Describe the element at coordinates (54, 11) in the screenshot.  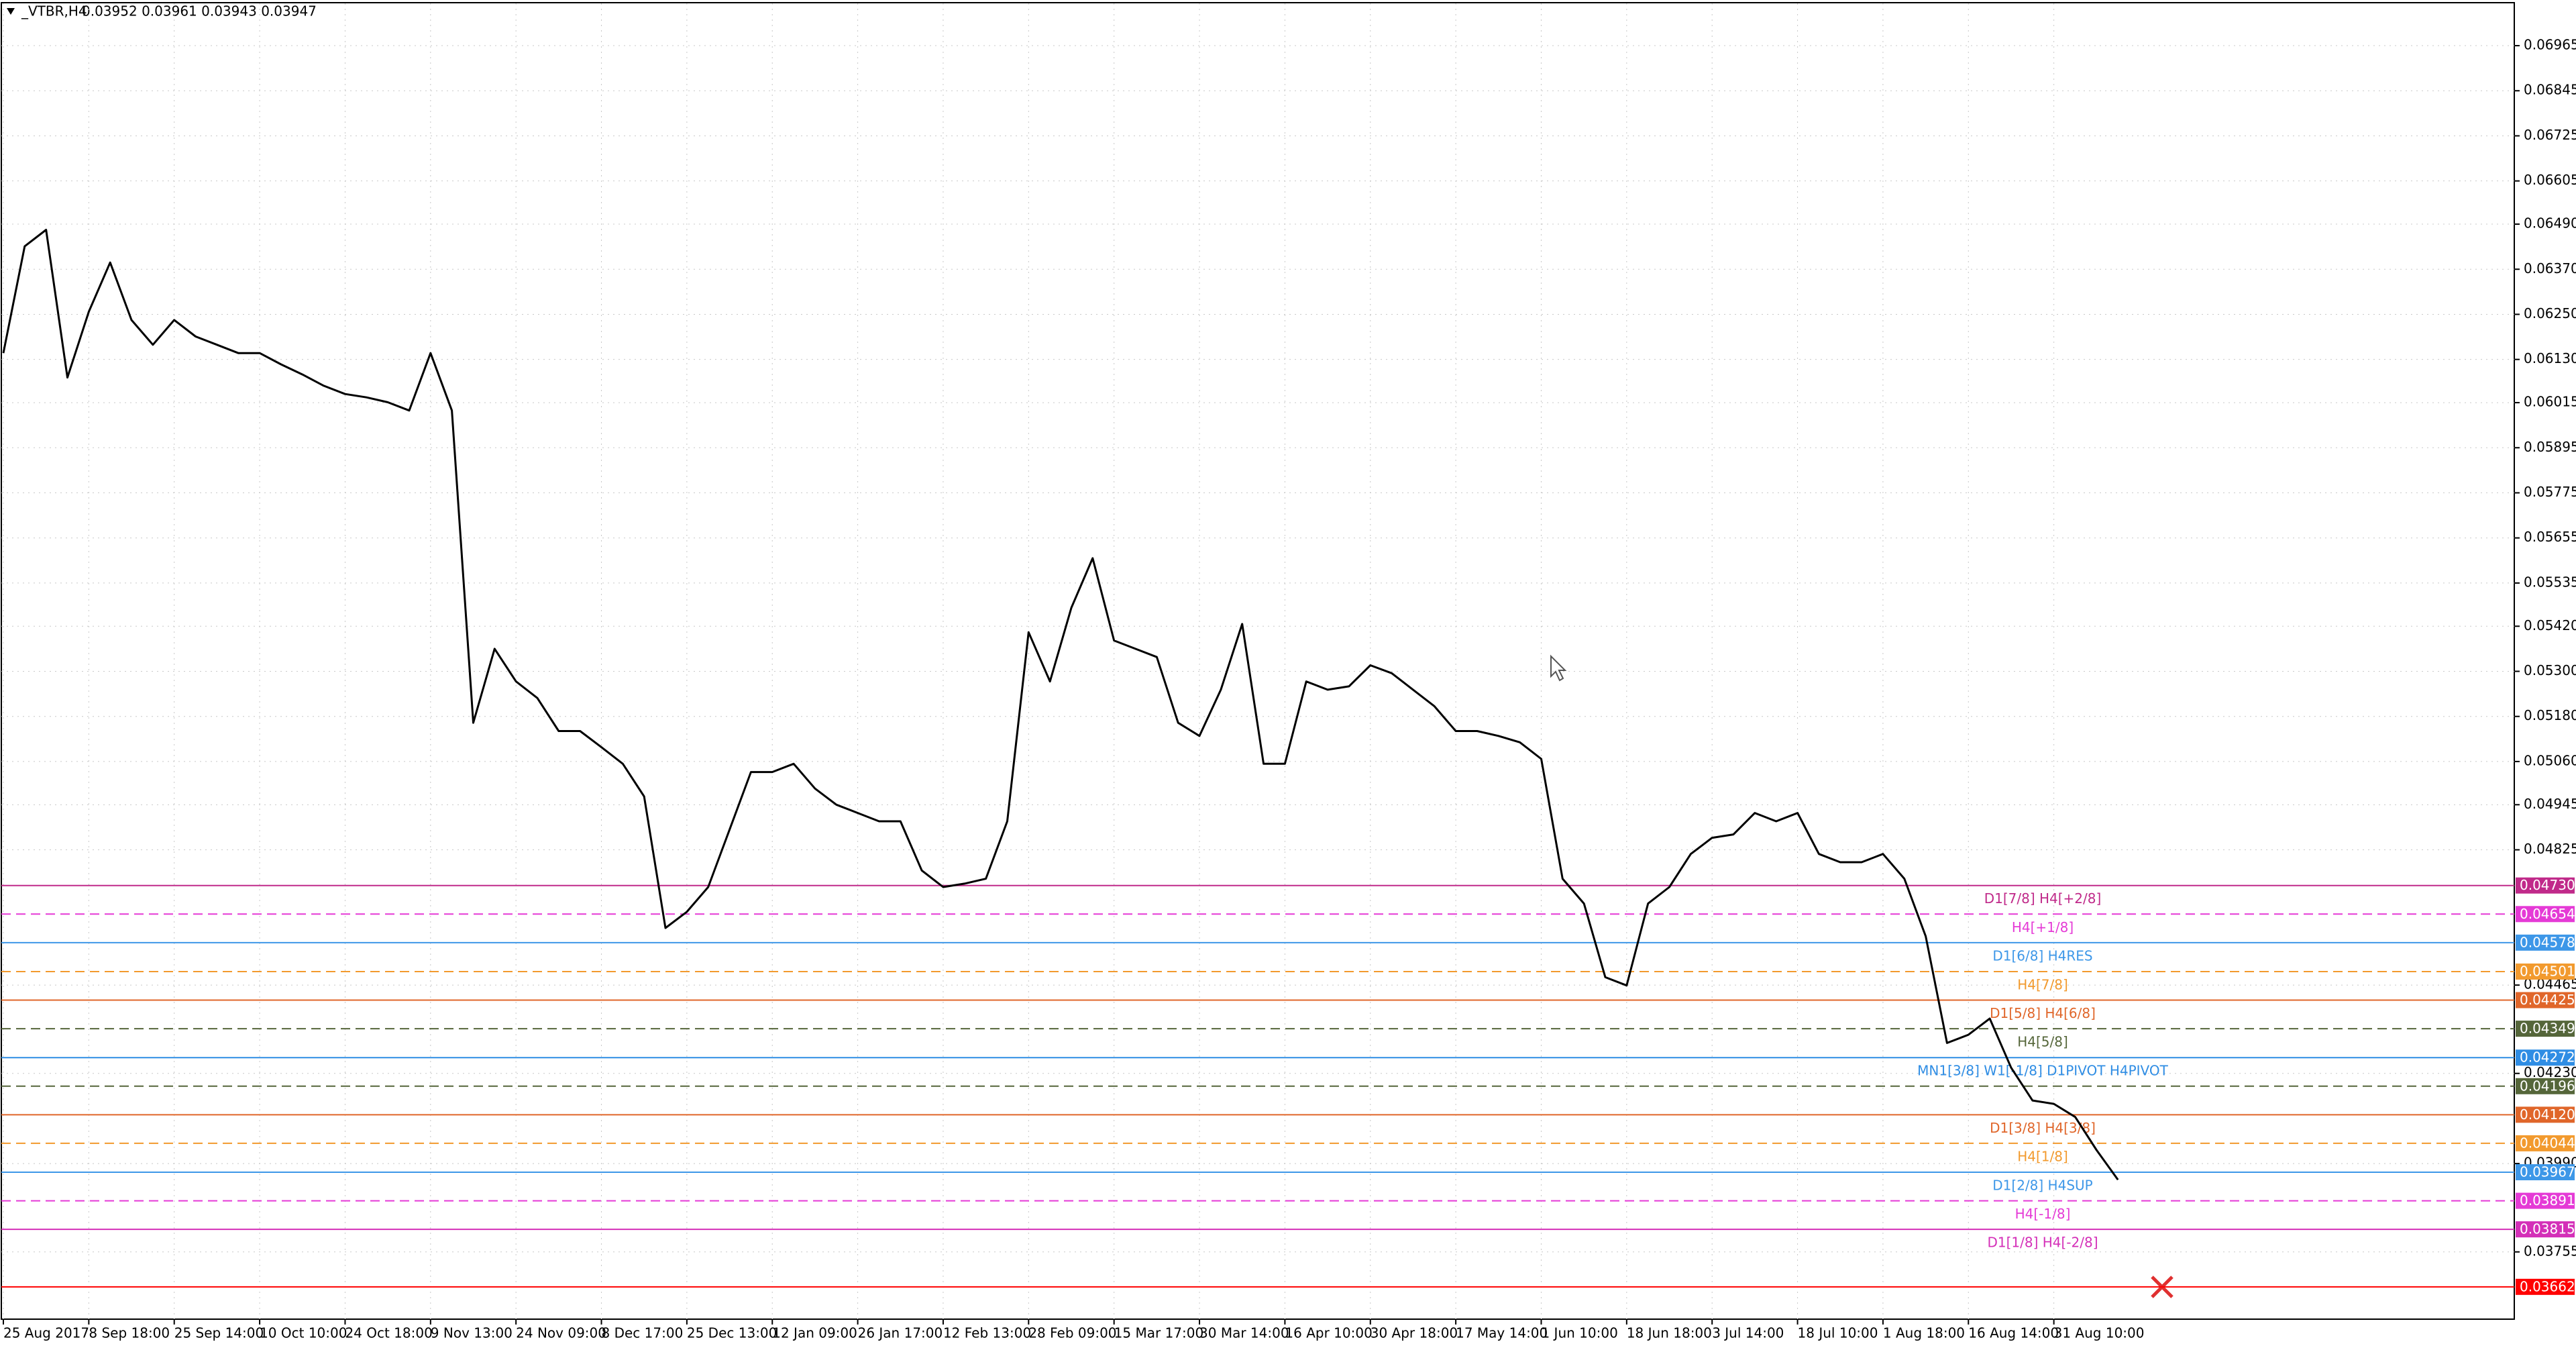
I see `symbol-title: _VTBR,H4` at that location.